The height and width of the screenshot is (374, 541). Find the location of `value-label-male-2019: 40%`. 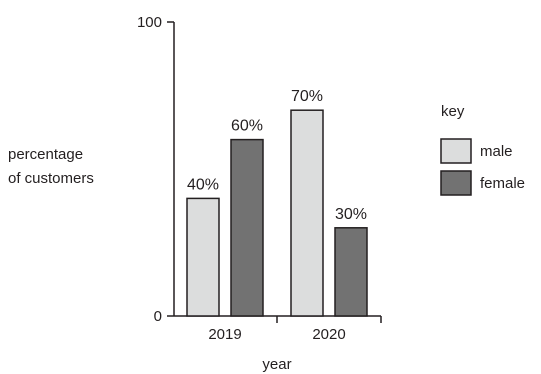

value-label-male-2019: 40% is located at coordinates (203, 184).